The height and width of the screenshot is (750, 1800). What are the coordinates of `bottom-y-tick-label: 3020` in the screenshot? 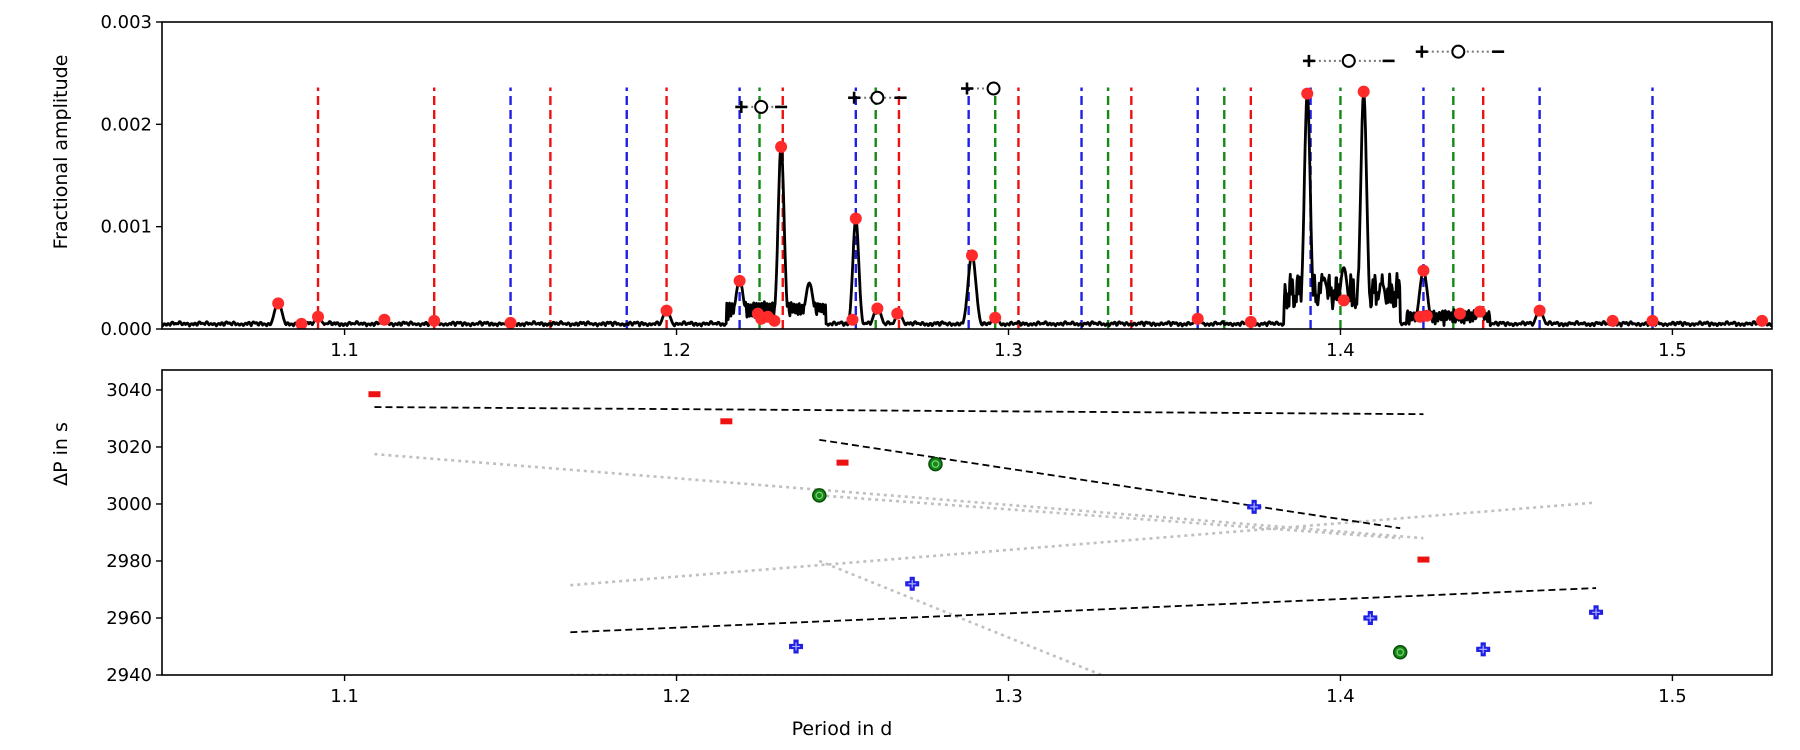 It's located at (129, 447).